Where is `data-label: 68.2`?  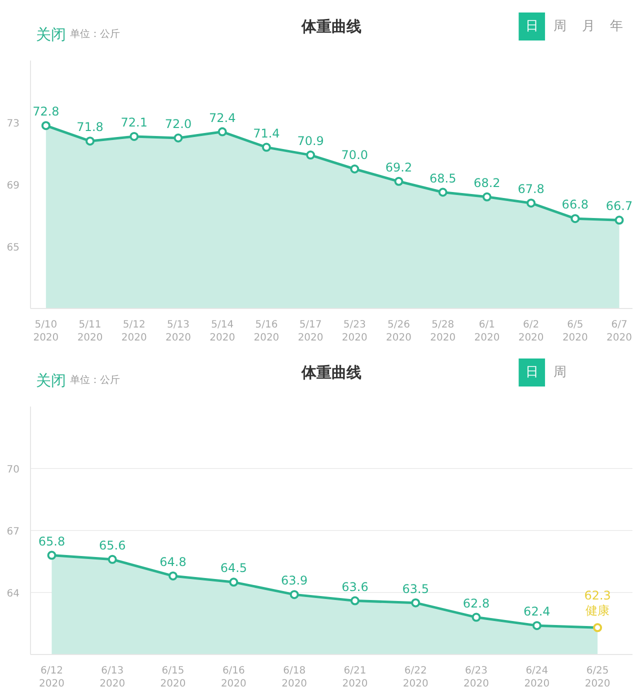 data-label: 68.2 is located at coordinates (487, 183).